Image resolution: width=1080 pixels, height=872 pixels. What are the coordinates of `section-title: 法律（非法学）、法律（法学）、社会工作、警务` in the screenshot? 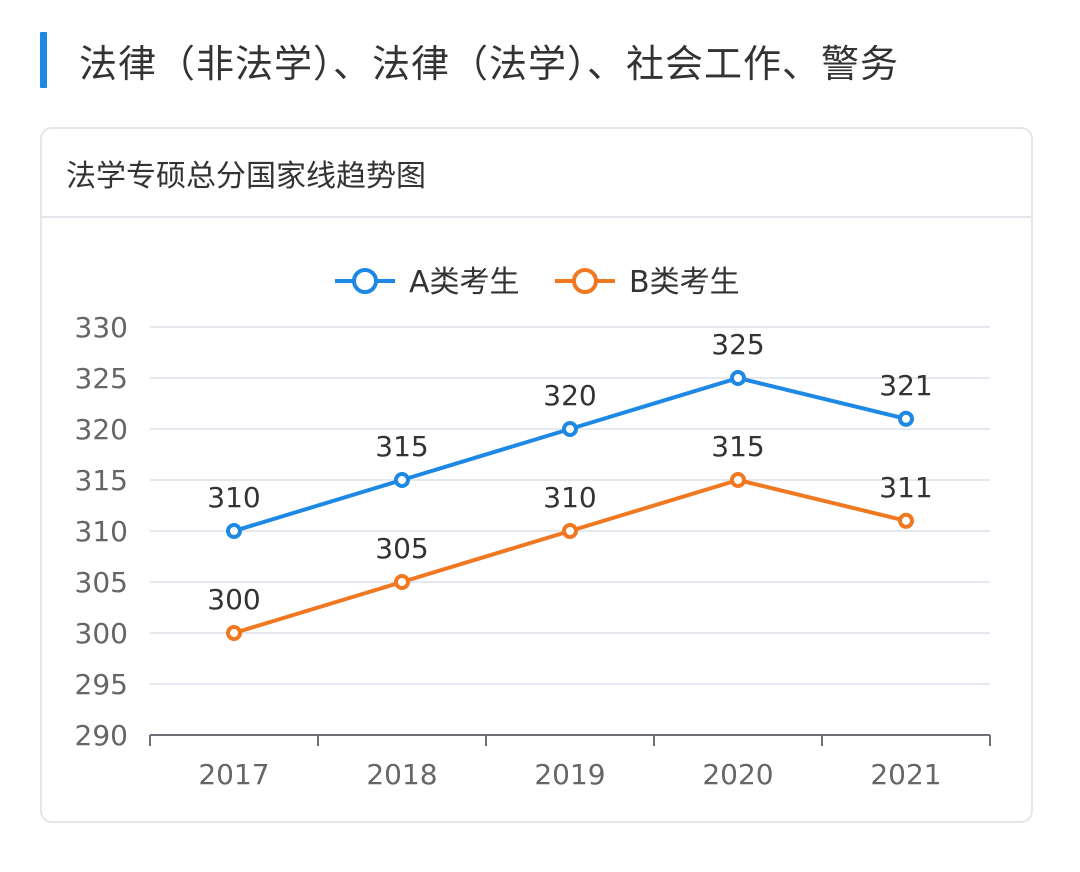 It's located at (489, 63).